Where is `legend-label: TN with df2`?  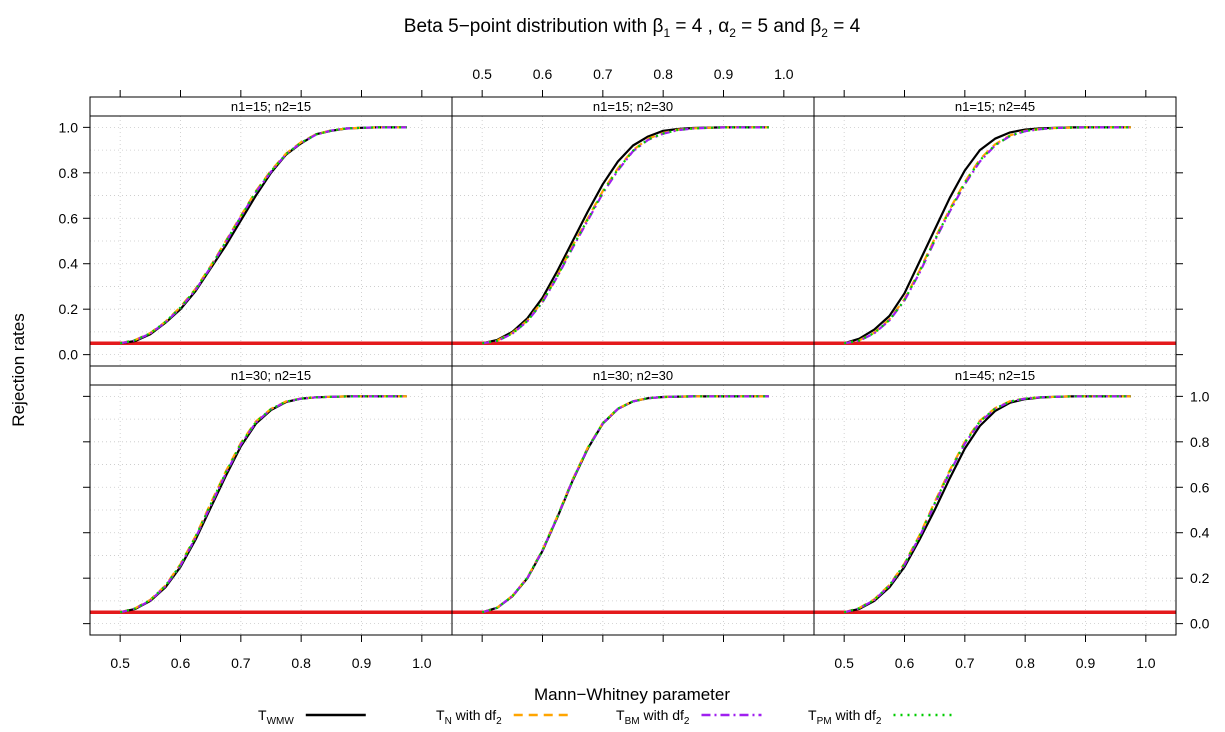 legend-label: TN with df2 is located at coordinates (469, 717).